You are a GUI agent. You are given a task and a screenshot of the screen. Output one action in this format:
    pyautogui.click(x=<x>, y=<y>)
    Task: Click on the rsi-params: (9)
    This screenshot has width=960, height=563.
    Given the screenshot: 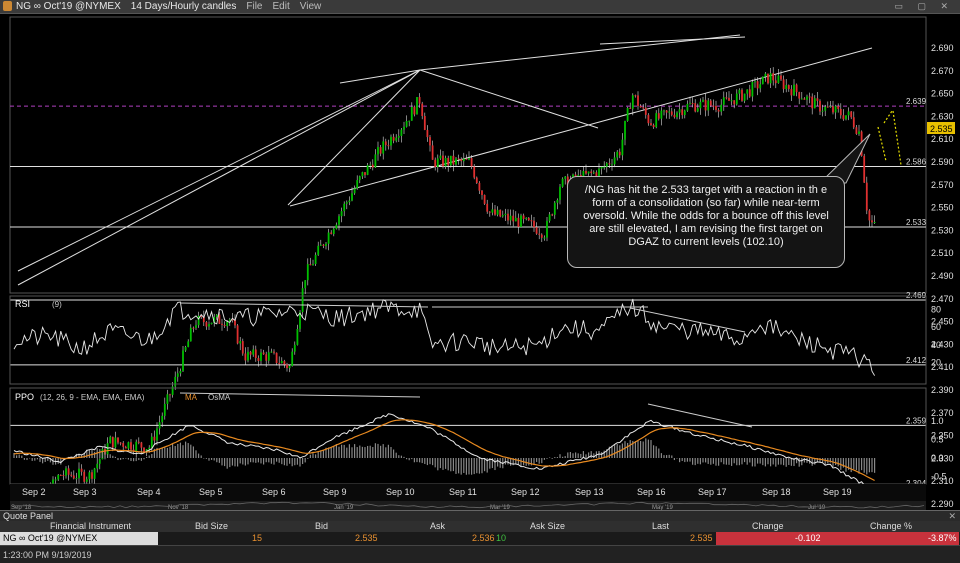 What is the action you would take?
    pyautogui.click(x=57, y=304)
    